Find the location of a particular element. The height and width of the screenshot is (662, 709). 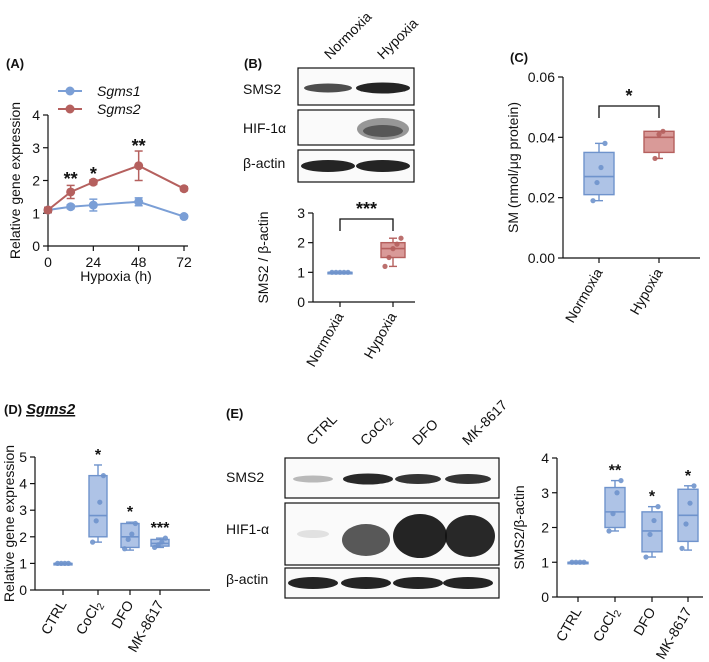

category-label: CTRL is located at coordinates (568, 624).